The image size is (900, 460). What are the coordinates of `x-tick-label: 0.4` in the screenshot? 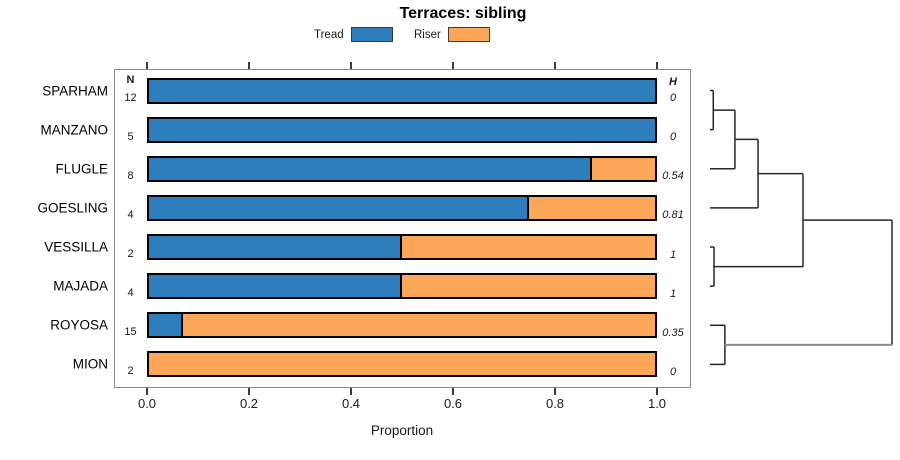 It's located at (351, 403).